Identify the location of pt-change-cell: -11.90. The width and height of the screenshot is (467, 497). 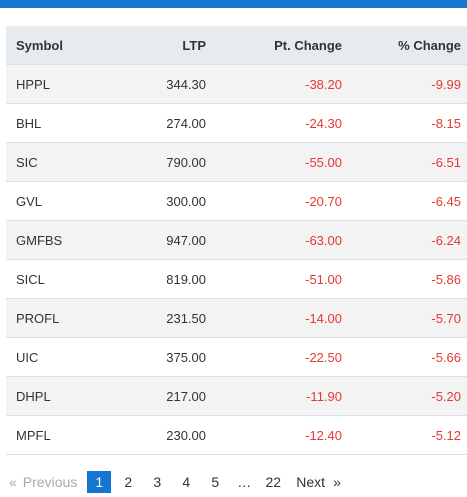
(274, 396).